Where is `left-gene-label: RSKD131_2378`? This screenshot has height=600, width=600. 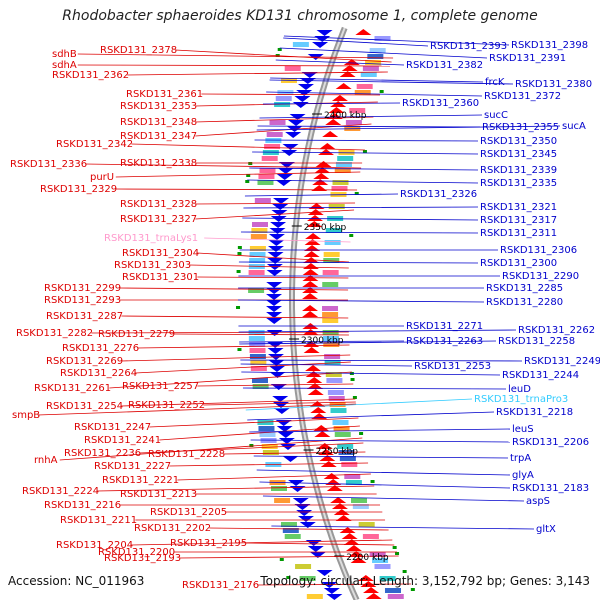 left-gene-label: RSKD131_2378 is located at coordinates (138, 50).